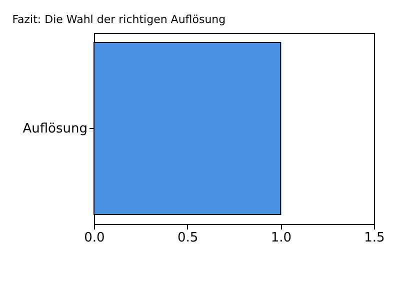 The image size is (400, 300). What do you see at coordinates (94, 238) in the screenshot?
I see `x-tick-label: 0.0` at bounding box center [94, 238].